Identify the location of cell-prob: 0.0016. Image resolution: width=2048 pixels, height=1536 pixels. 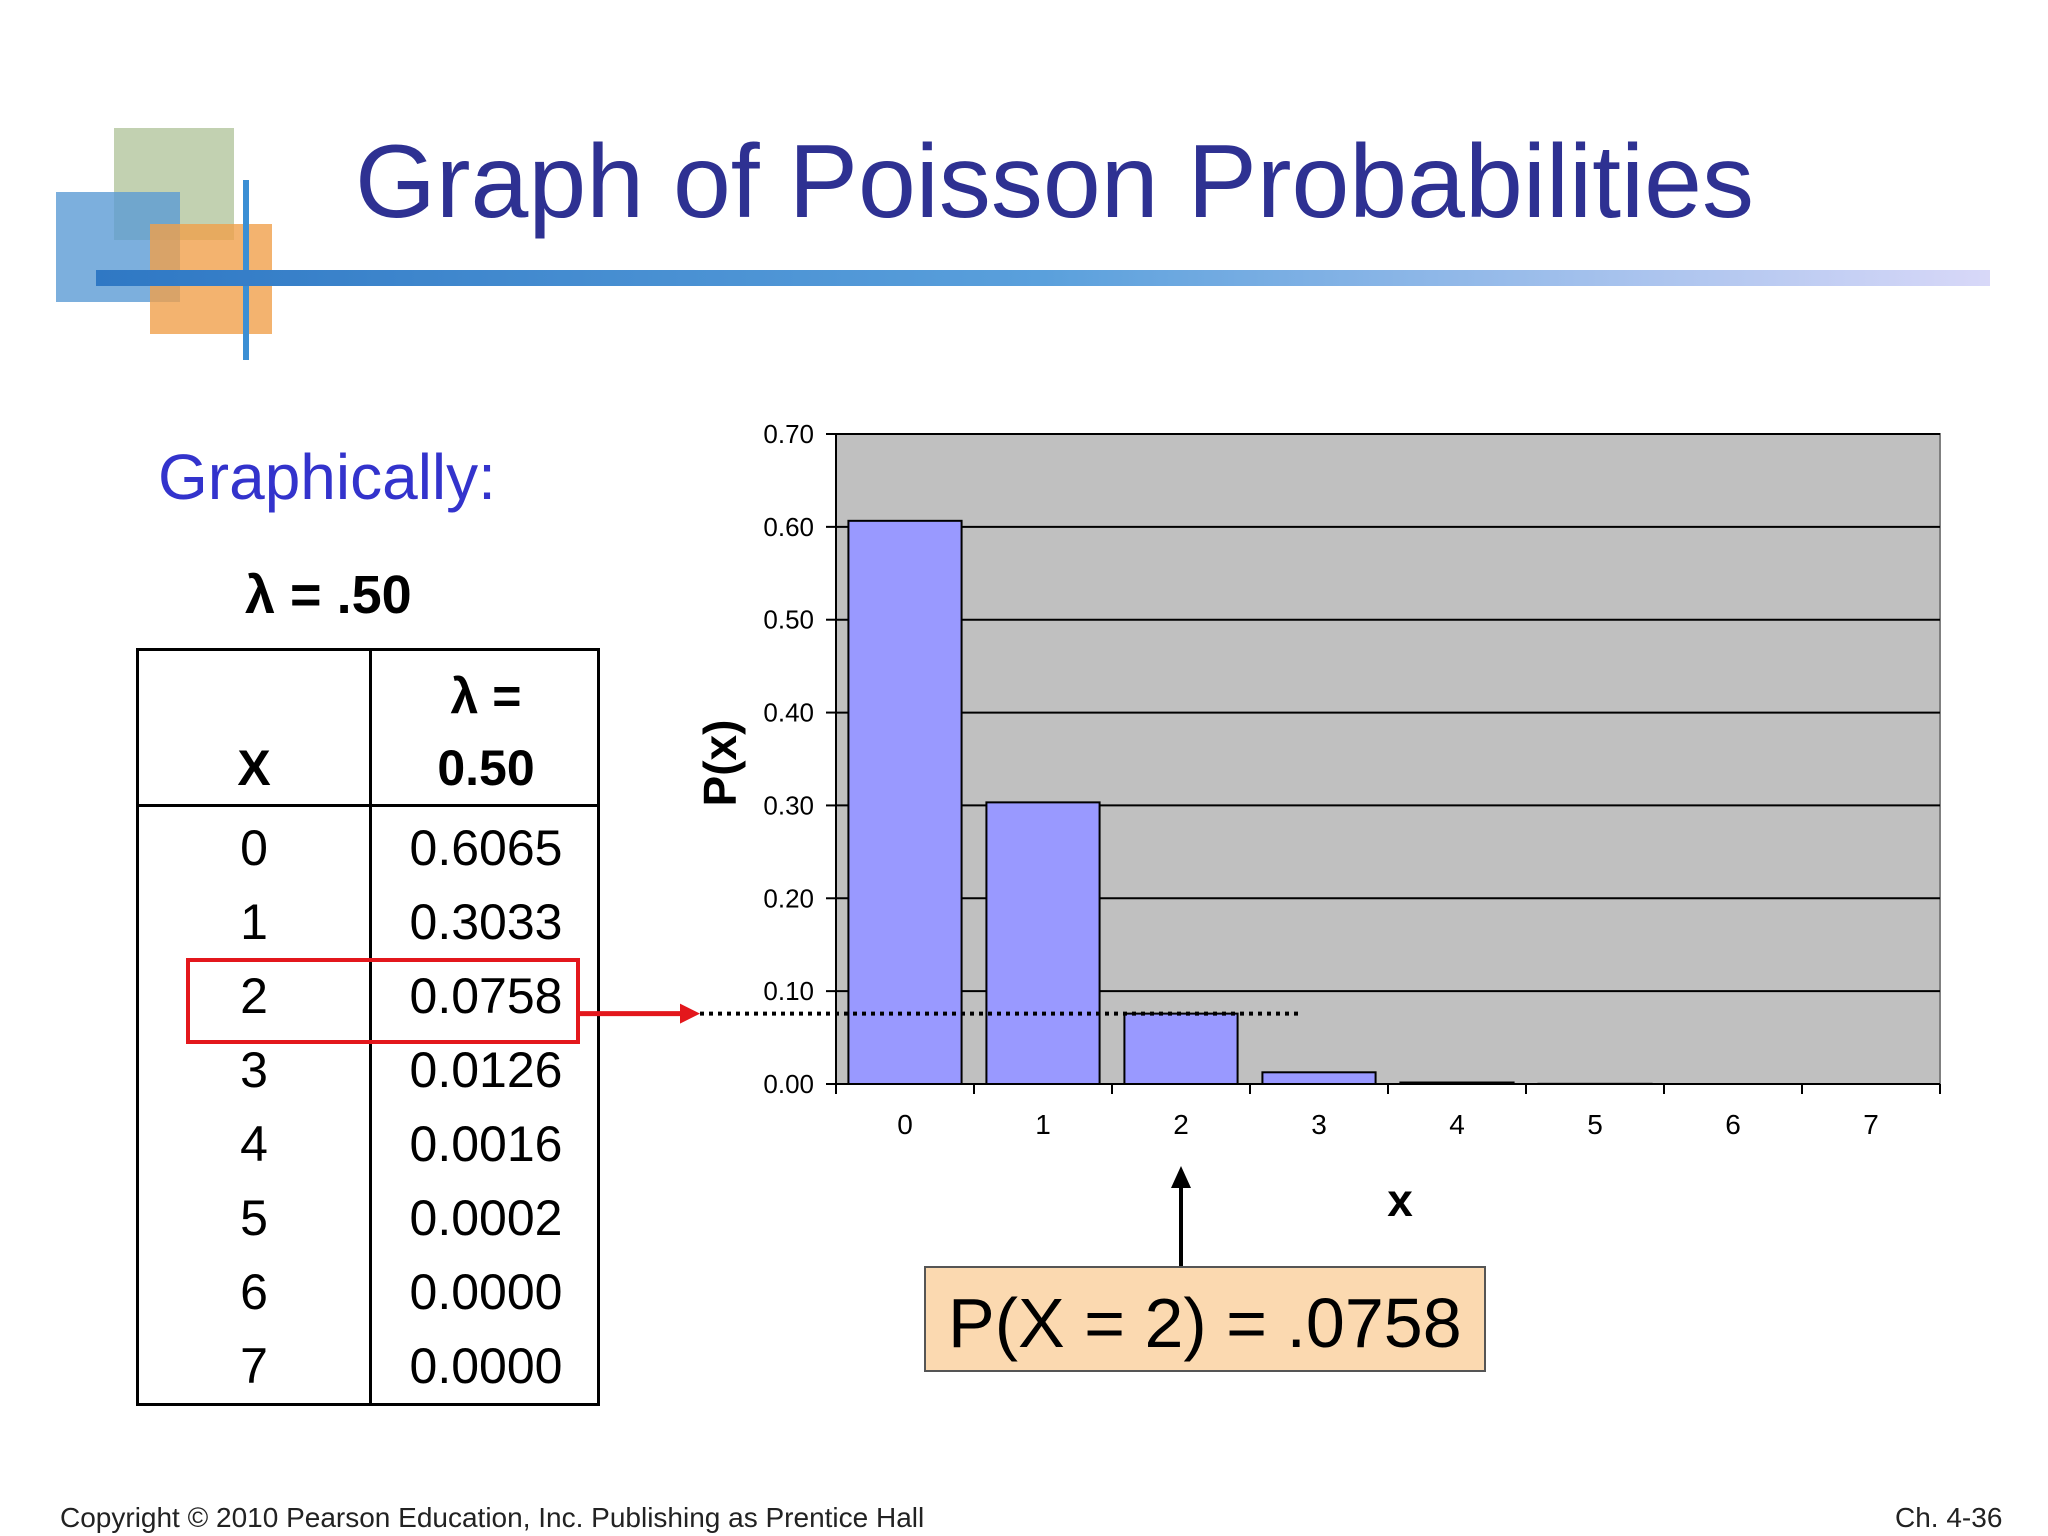
(486, 1144).